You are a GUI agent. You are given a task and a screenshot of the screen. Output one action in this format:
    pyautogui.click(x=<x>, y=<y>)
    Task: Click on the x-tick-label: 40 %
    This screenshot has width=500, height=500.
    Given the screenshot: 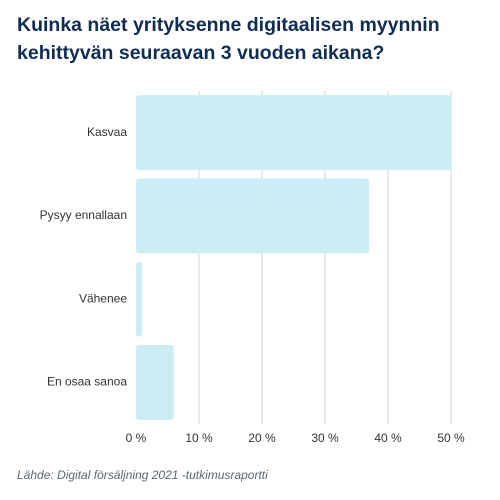 What is the action you would take?
    pyautogui.click(x=388, y=438)
    